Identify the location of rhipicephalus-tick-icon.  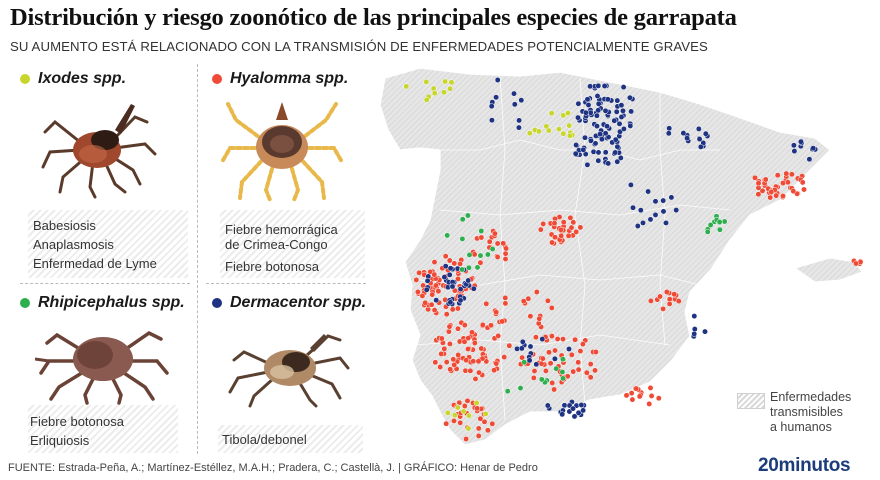
(102, 367).